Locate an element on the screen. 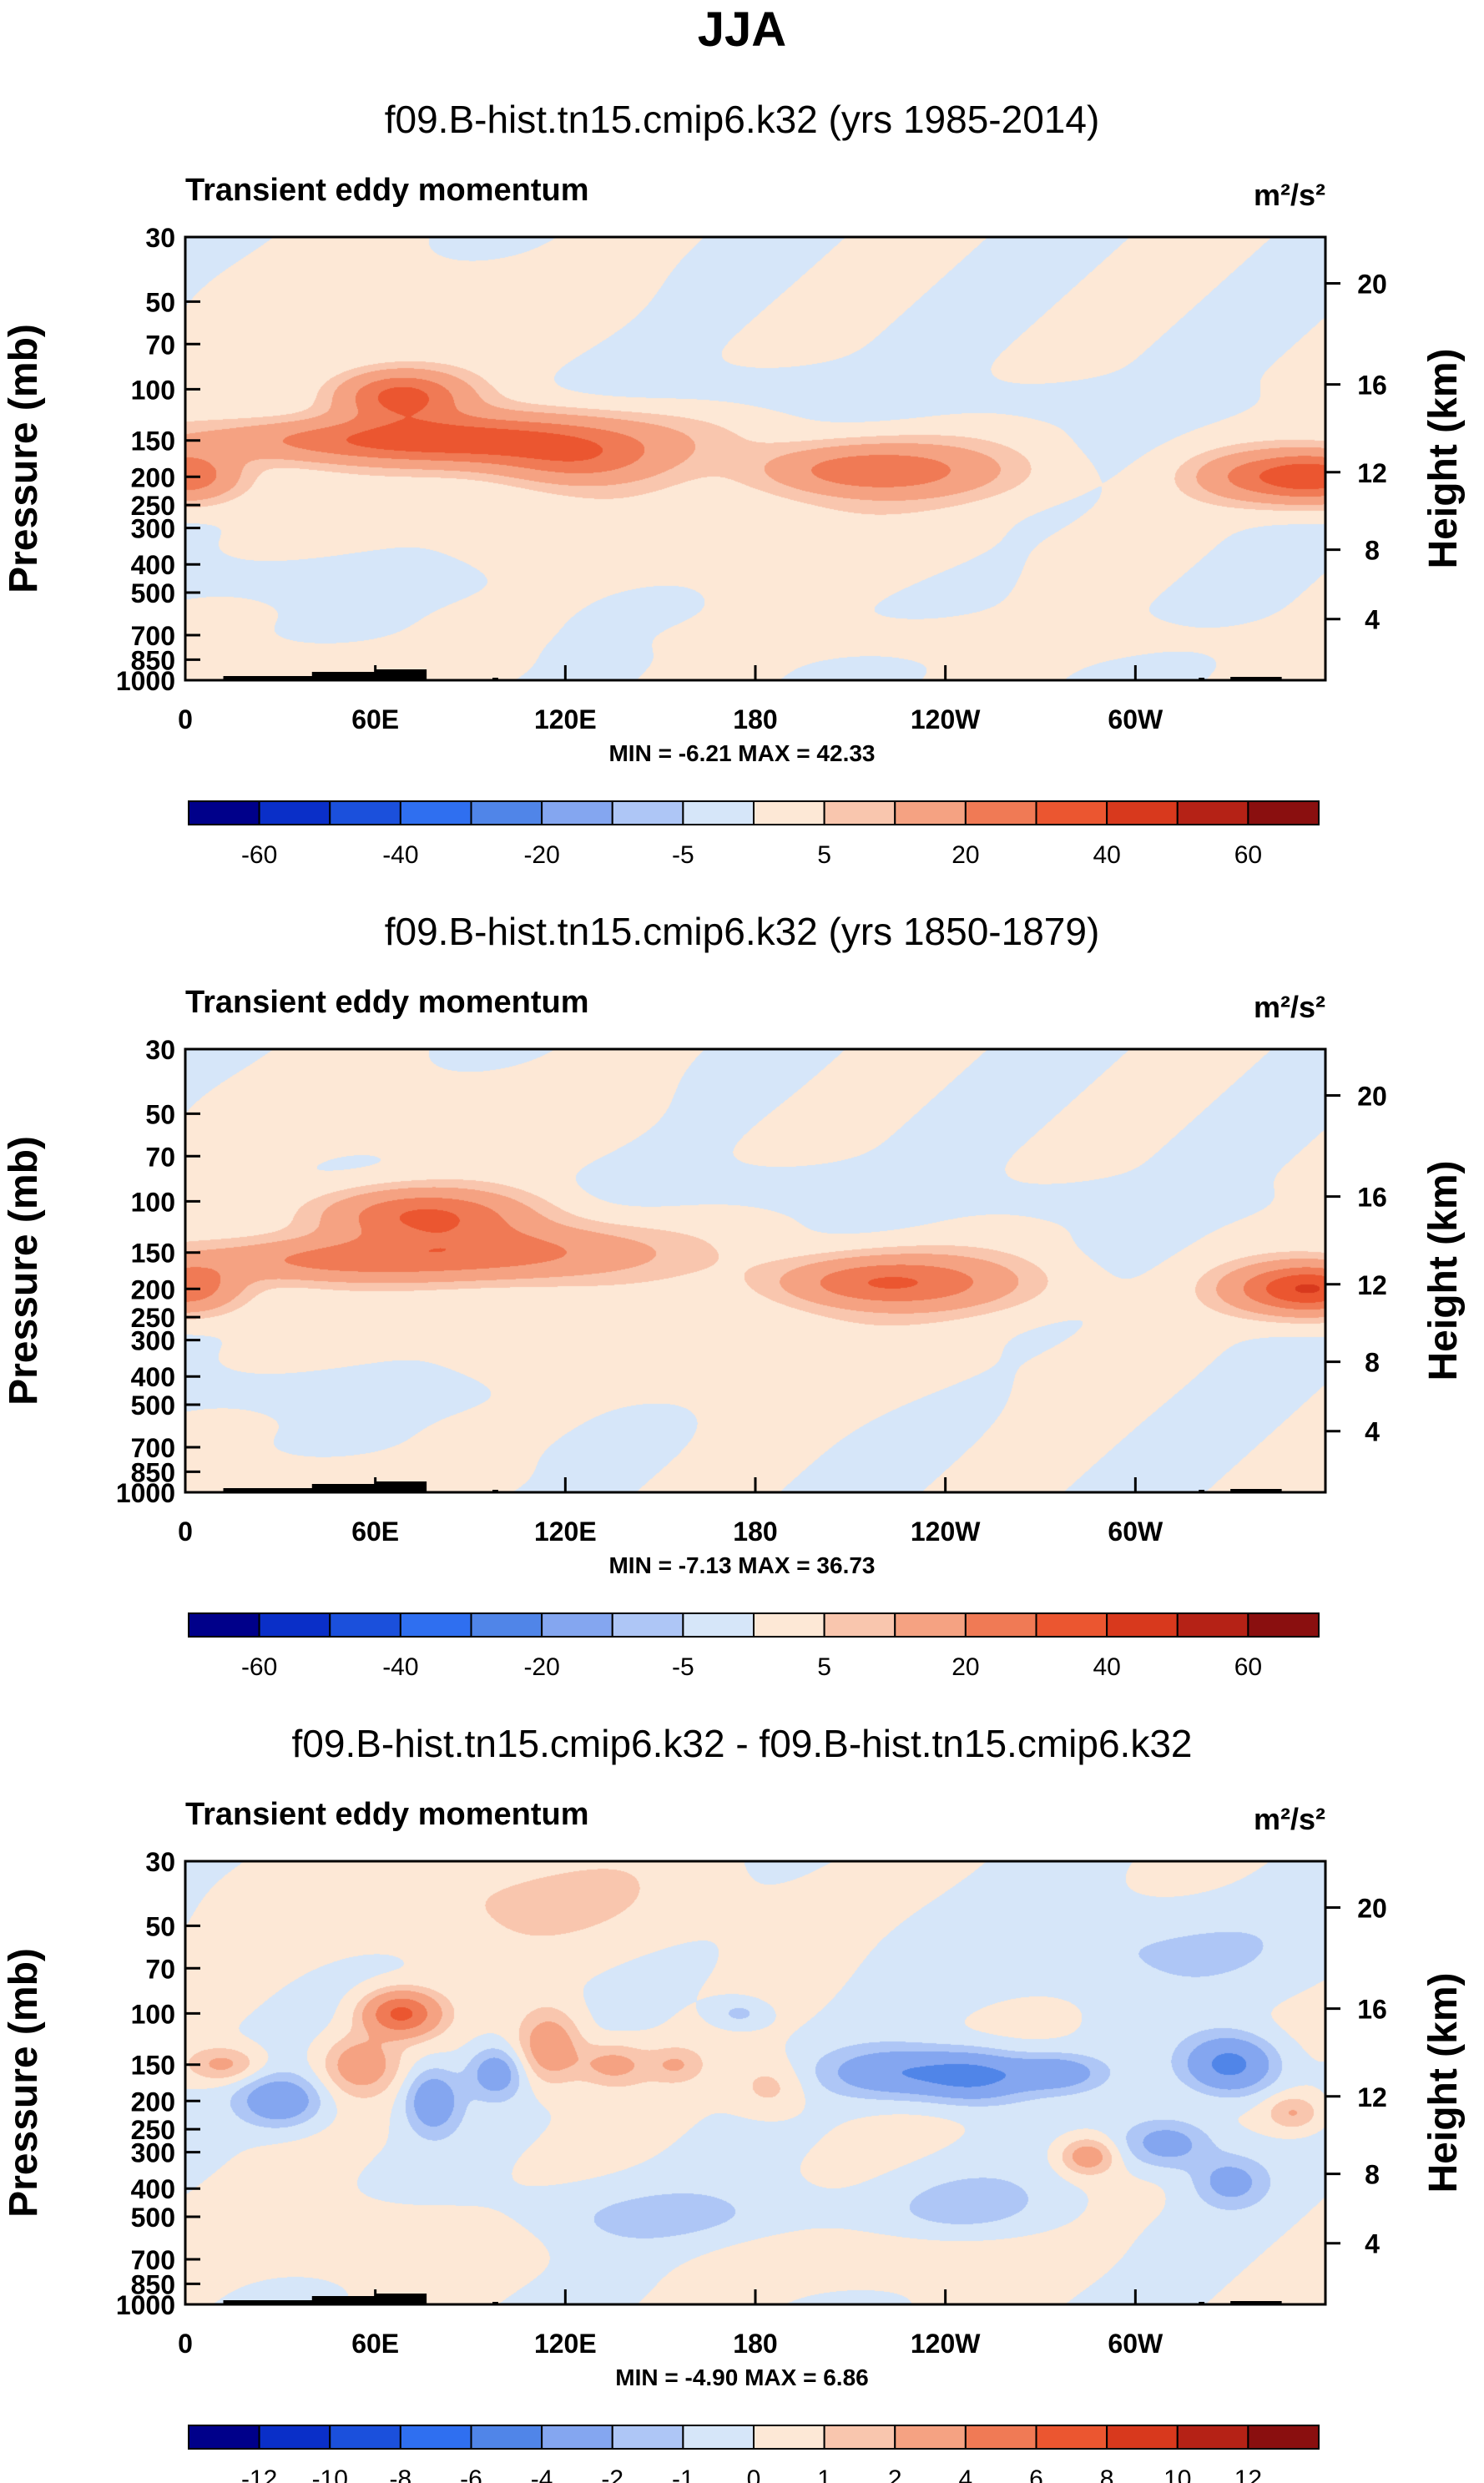 Image resolution: width=1484 pixels, height=2483 pixels. units-label: m²/s² is located at coordinates (1289, 195).